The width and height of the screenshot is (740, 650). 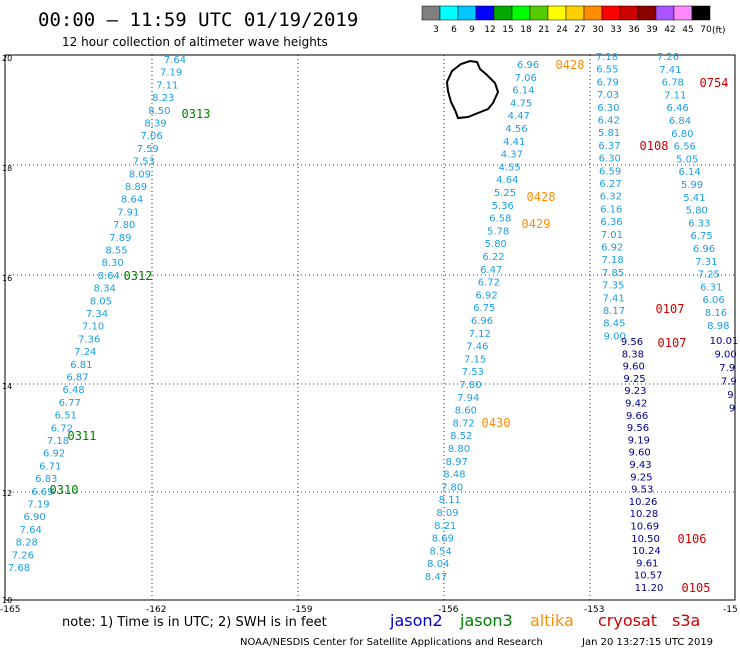 I want to click on wave-height-value: 9.56, so click(x=638, y=428).